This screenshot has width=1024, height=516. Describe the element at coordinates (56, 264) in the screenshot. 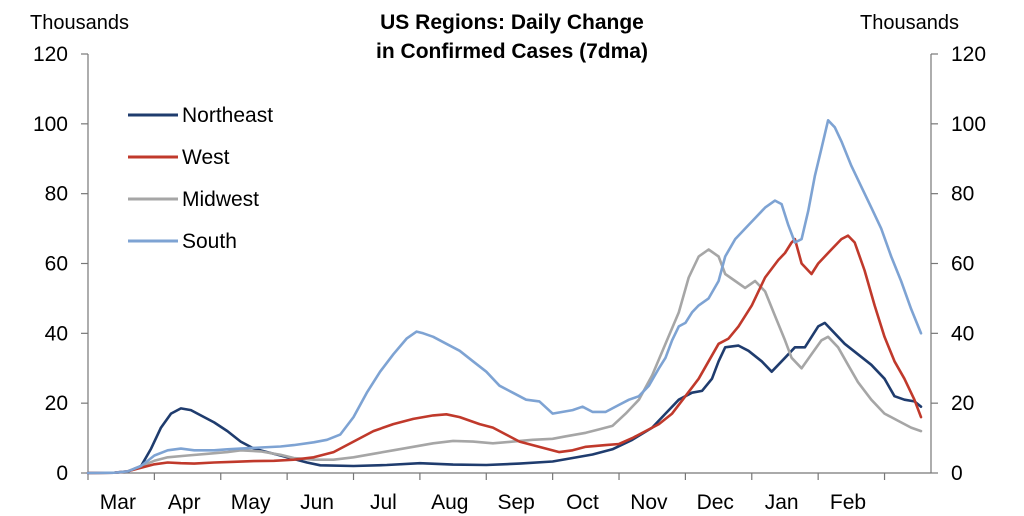

I see `left-y-tick-label: 60` at that location.